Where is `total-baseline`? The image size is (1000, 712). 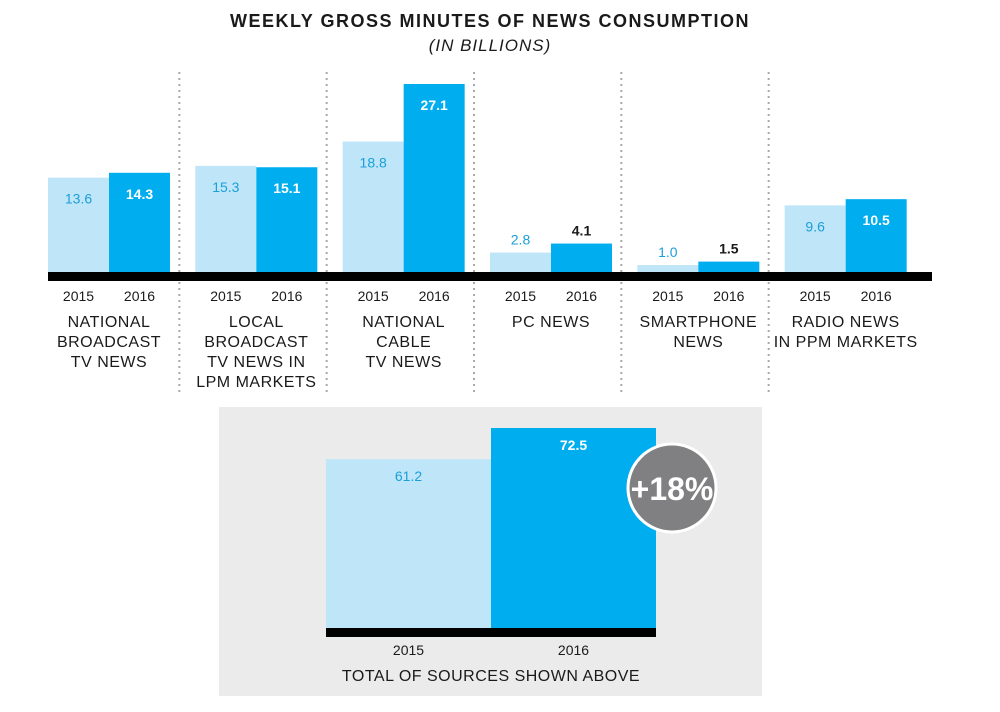
total-baseline is located at coordinates (491, 632).